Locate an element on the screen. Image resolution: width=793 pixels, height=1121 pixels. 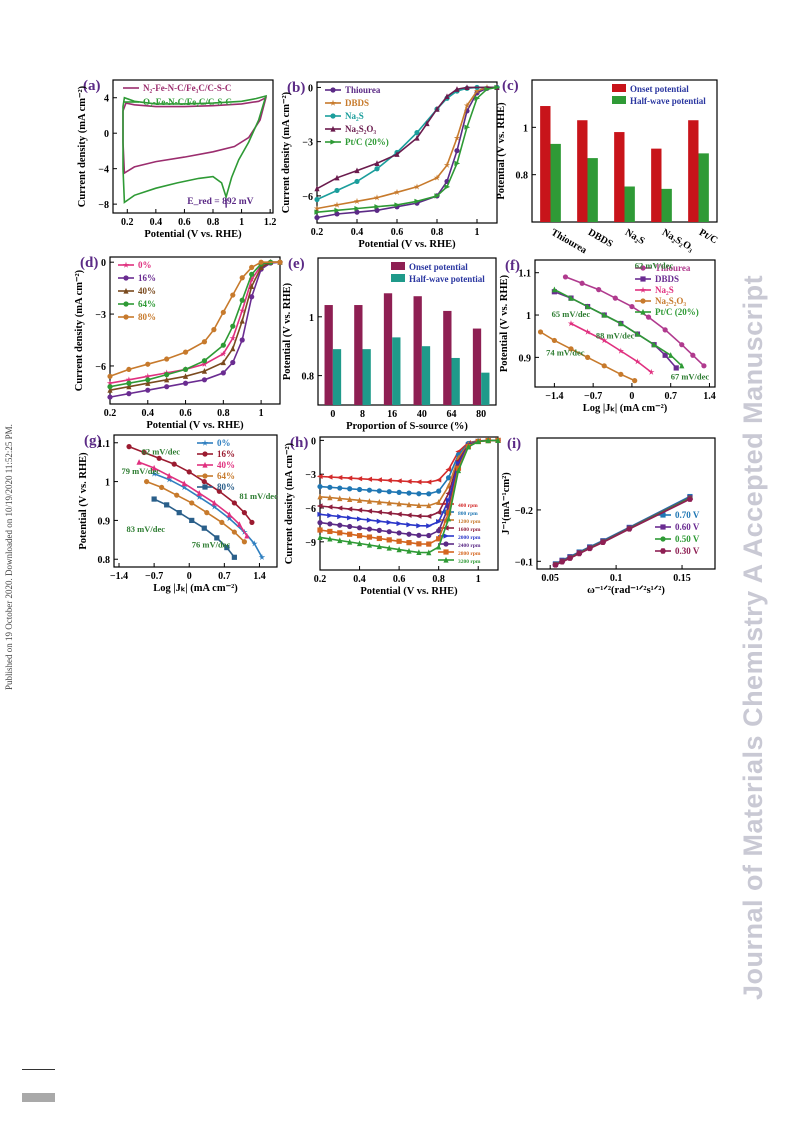
panel-label: (g) is located at coordinates (93, 441).